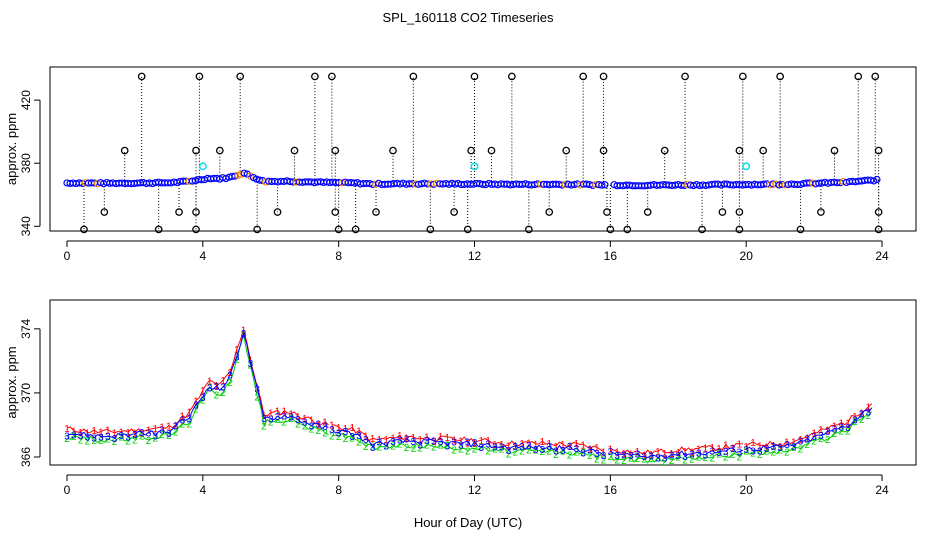  Describe the element at coordinates (197, 380) in the screenshot. I see `series-1-line` at that location.